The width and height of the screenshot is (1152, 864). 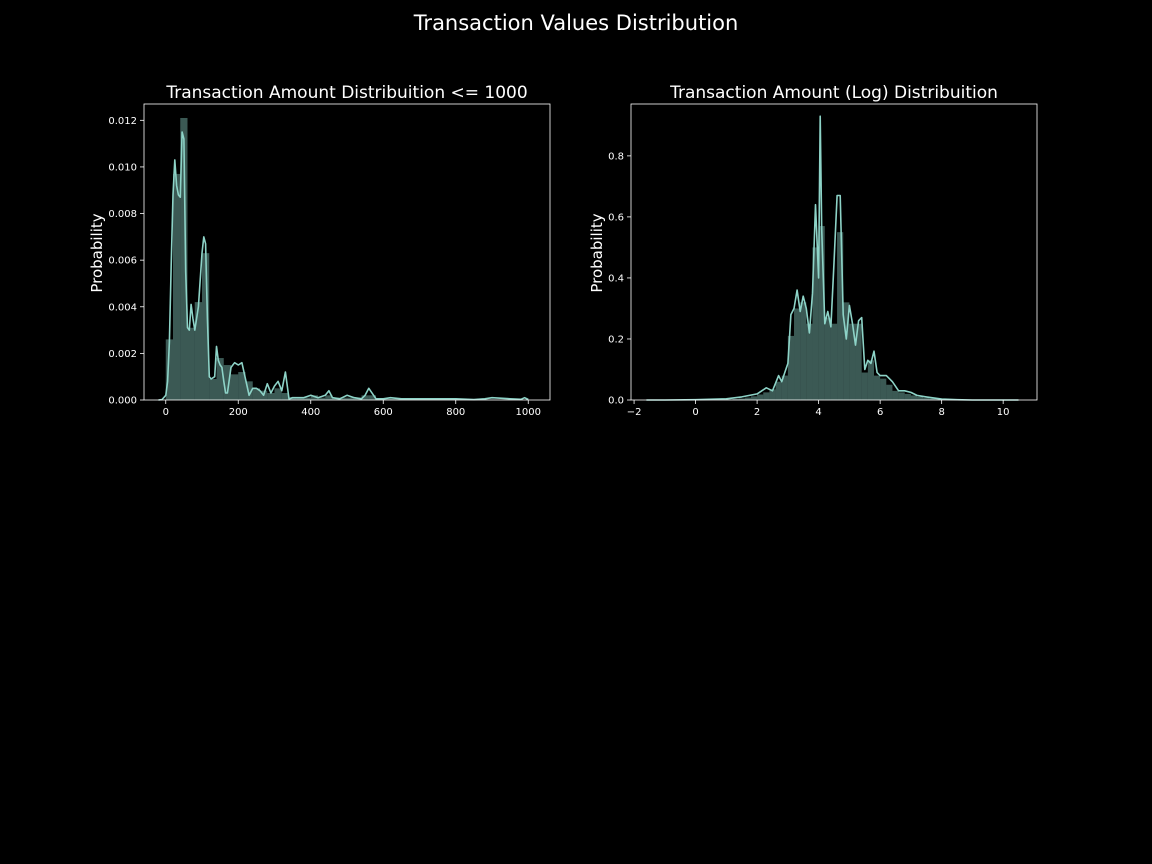 I want to click on y-tick-label: 0.012, so click(x=122, y=121).